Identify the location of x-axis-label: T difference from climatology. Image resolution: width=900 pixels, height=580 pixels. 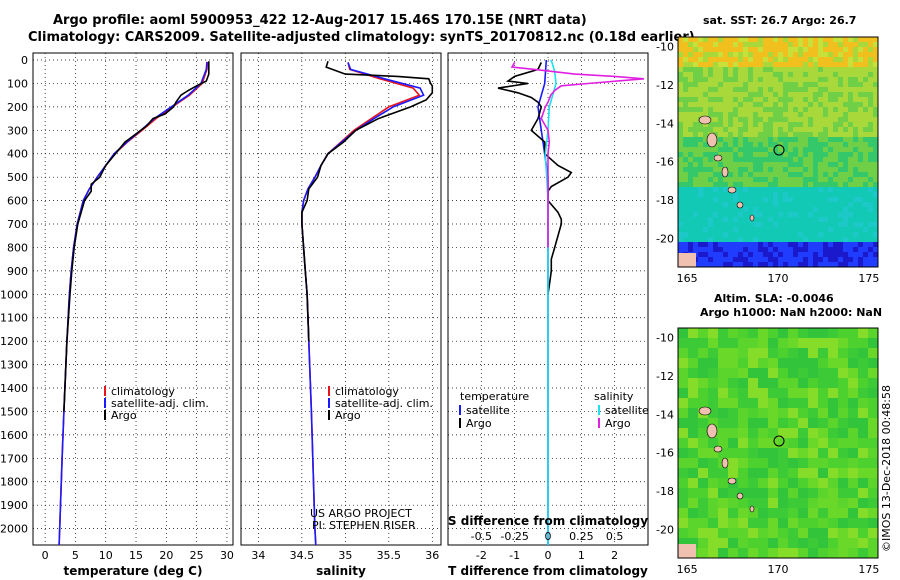
(548, 571).